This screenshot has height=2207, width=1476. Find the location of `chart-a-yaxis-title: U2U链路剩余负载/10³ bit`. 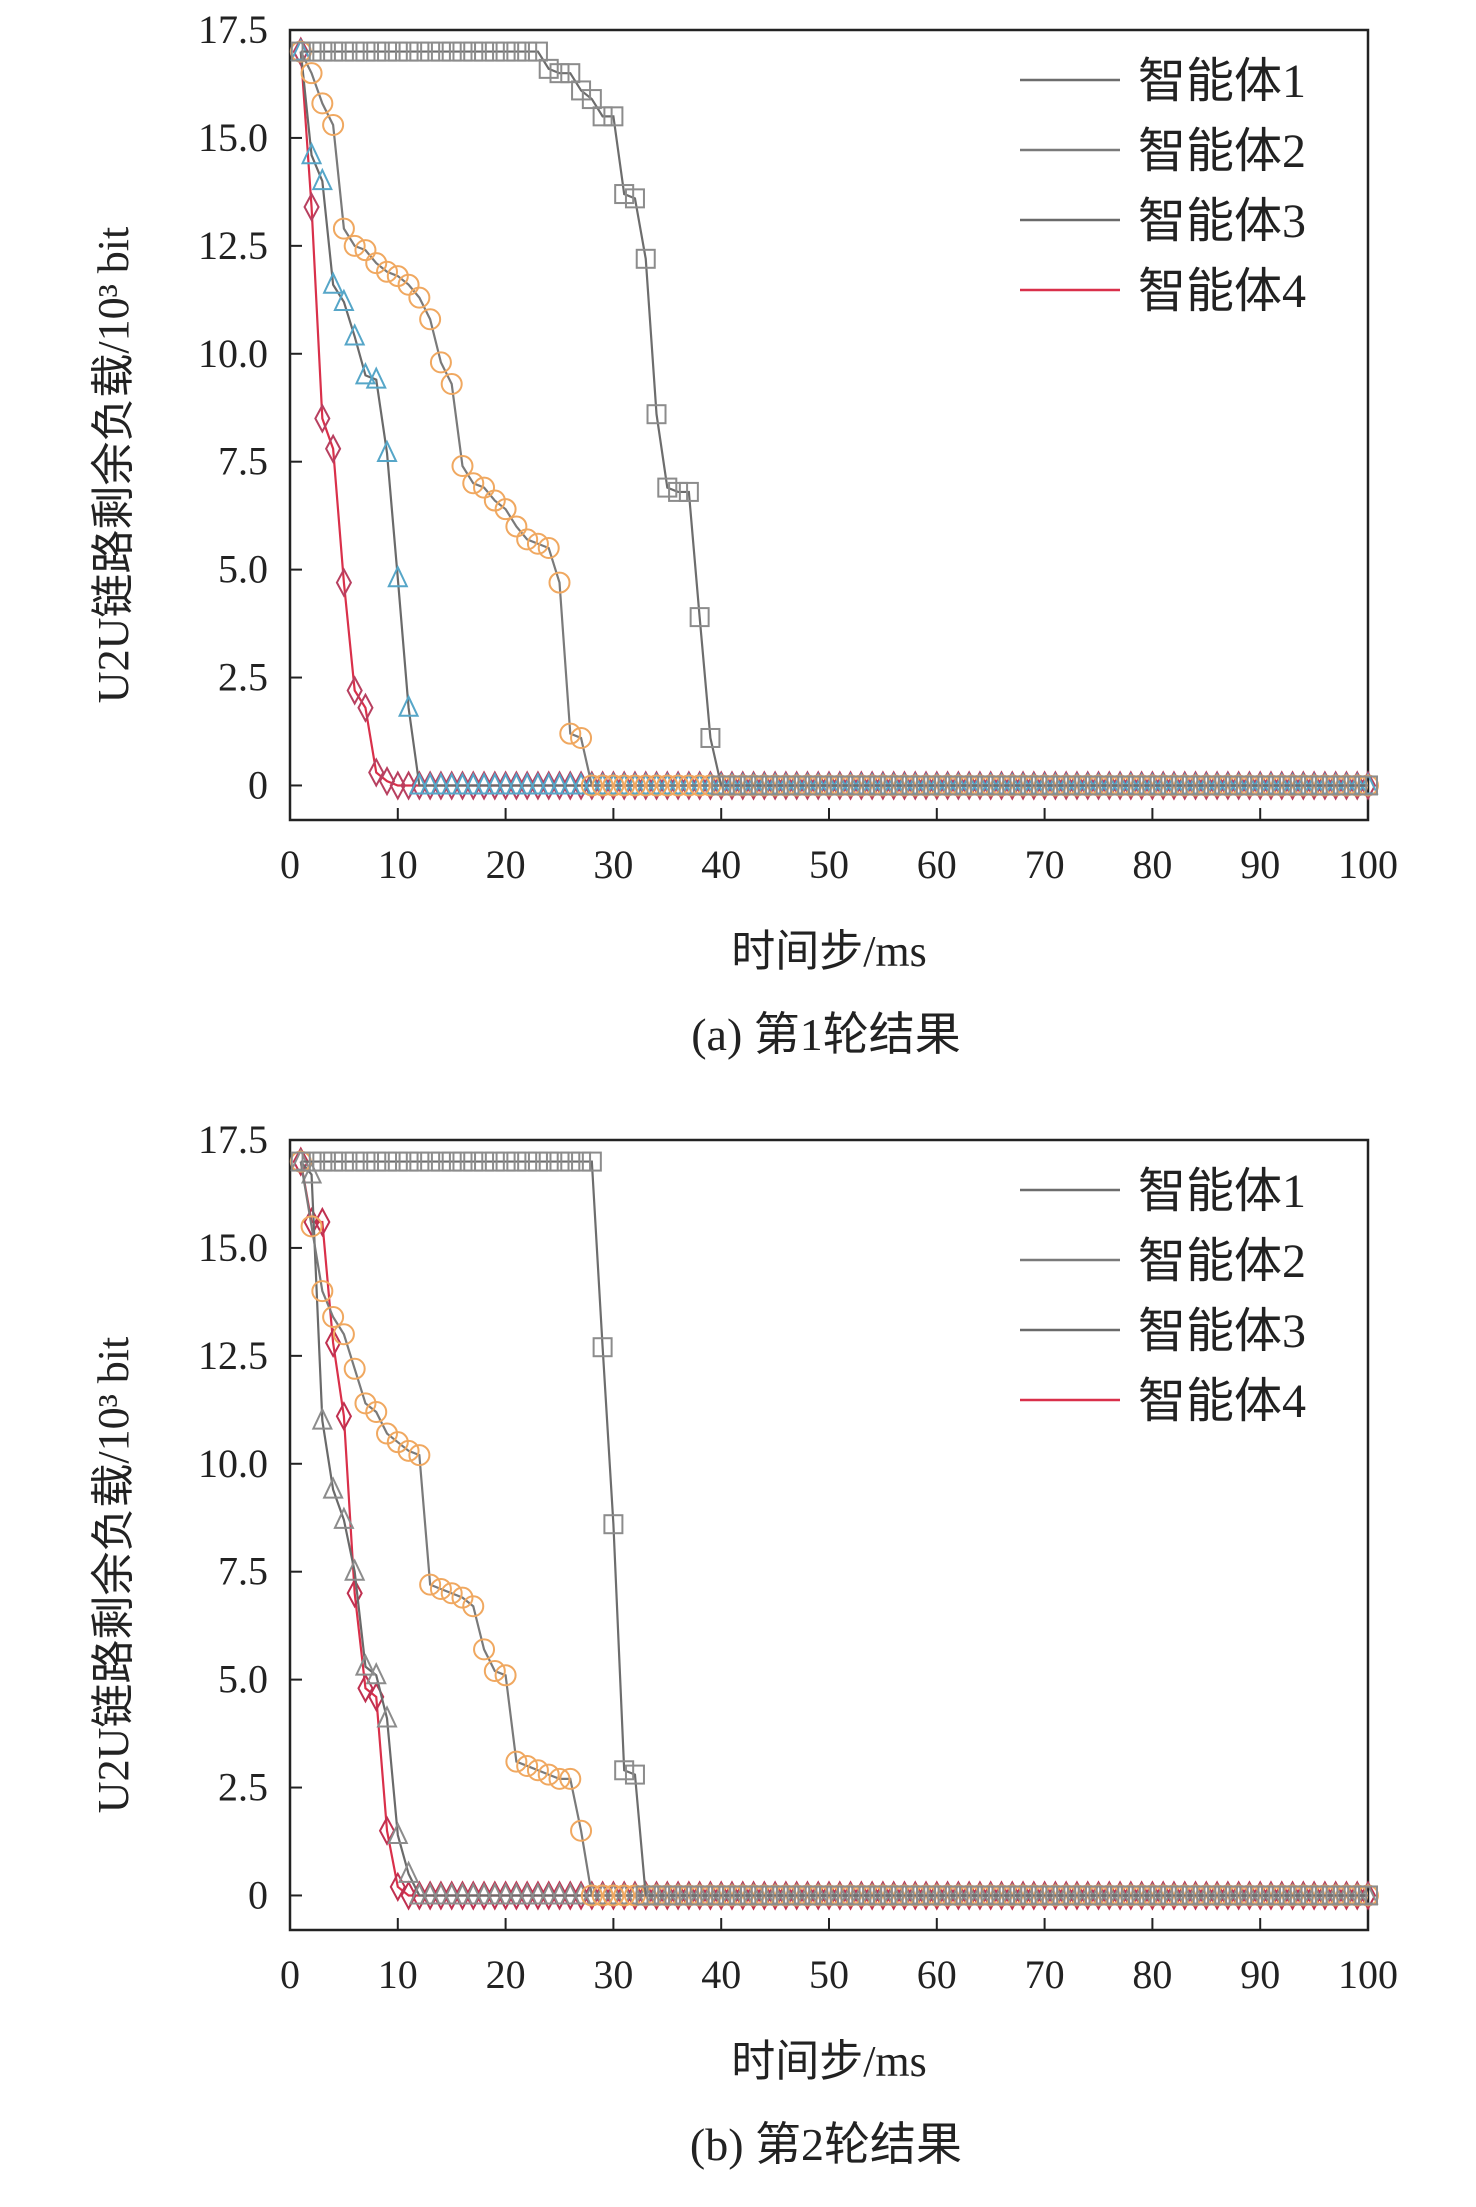

chart-a-yaxis-title: U2U链路剩余负载/10³ bit is located at coordinates (113, 465).